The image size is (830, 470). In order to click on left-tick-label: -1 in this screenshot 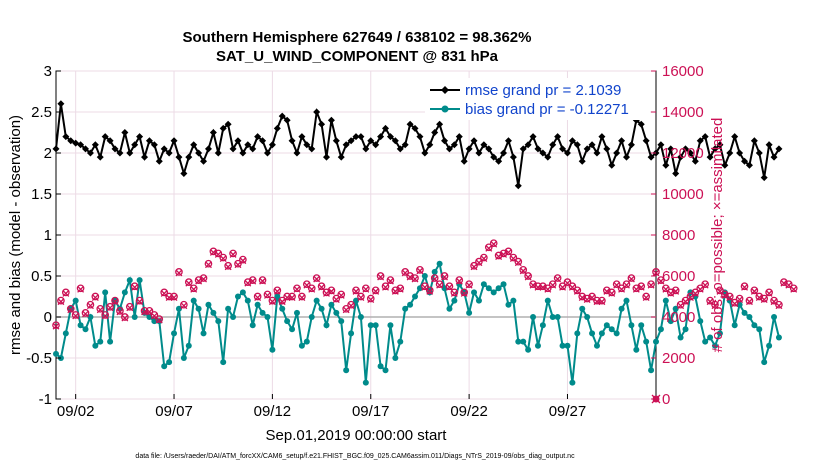, I will do `click(45, 399)`.